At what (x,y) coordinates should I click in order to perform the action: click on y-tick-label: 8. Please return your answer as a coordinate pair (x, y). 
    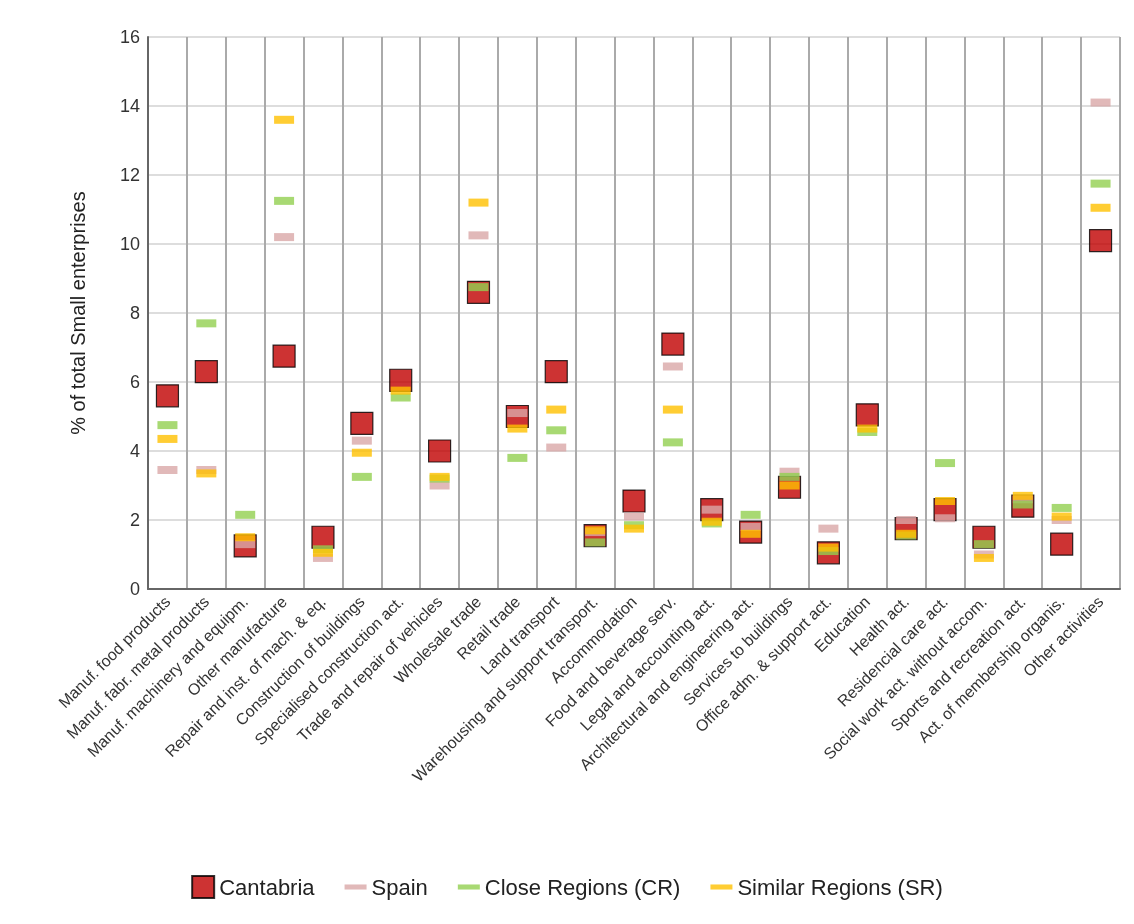
    Looking at the image, I should click on (134, 313).